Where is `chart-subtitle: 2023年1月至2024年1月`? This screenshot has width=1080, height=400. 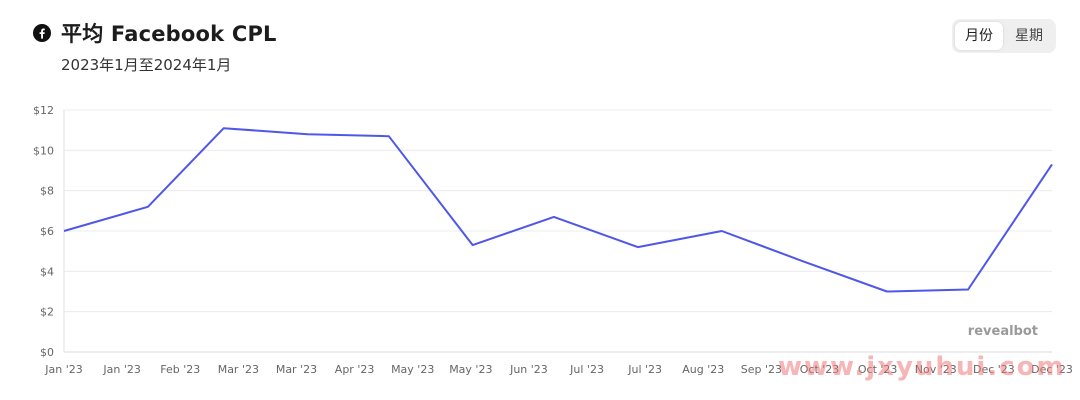 chart-subtitle: 2023年1月至2024年1月 is located at coordinates (146, 65).